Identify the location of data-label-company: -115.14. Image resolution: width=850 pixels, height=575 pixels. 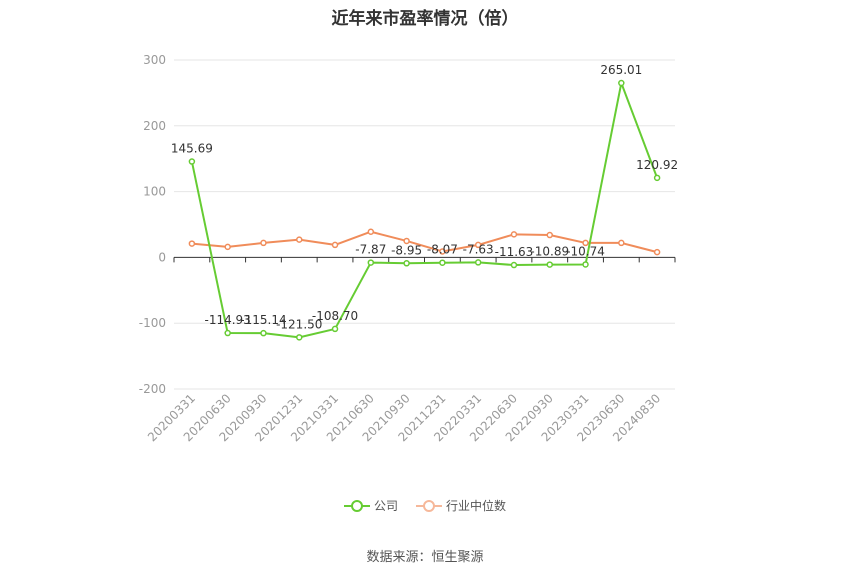
(263, 320).